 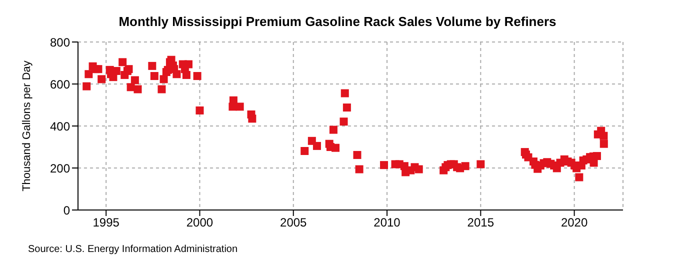 What do you see at coordinates (106, 223) in the screenshot?
I see `x-tick-label: 1995` at bounding box center [106, 223].